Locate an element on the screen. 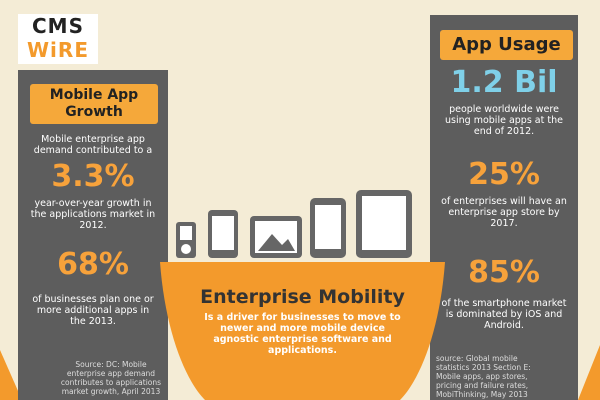 This screenshot has height=400, width=600. left-title: Mobile App Growth is located at coordinates (94, 104).